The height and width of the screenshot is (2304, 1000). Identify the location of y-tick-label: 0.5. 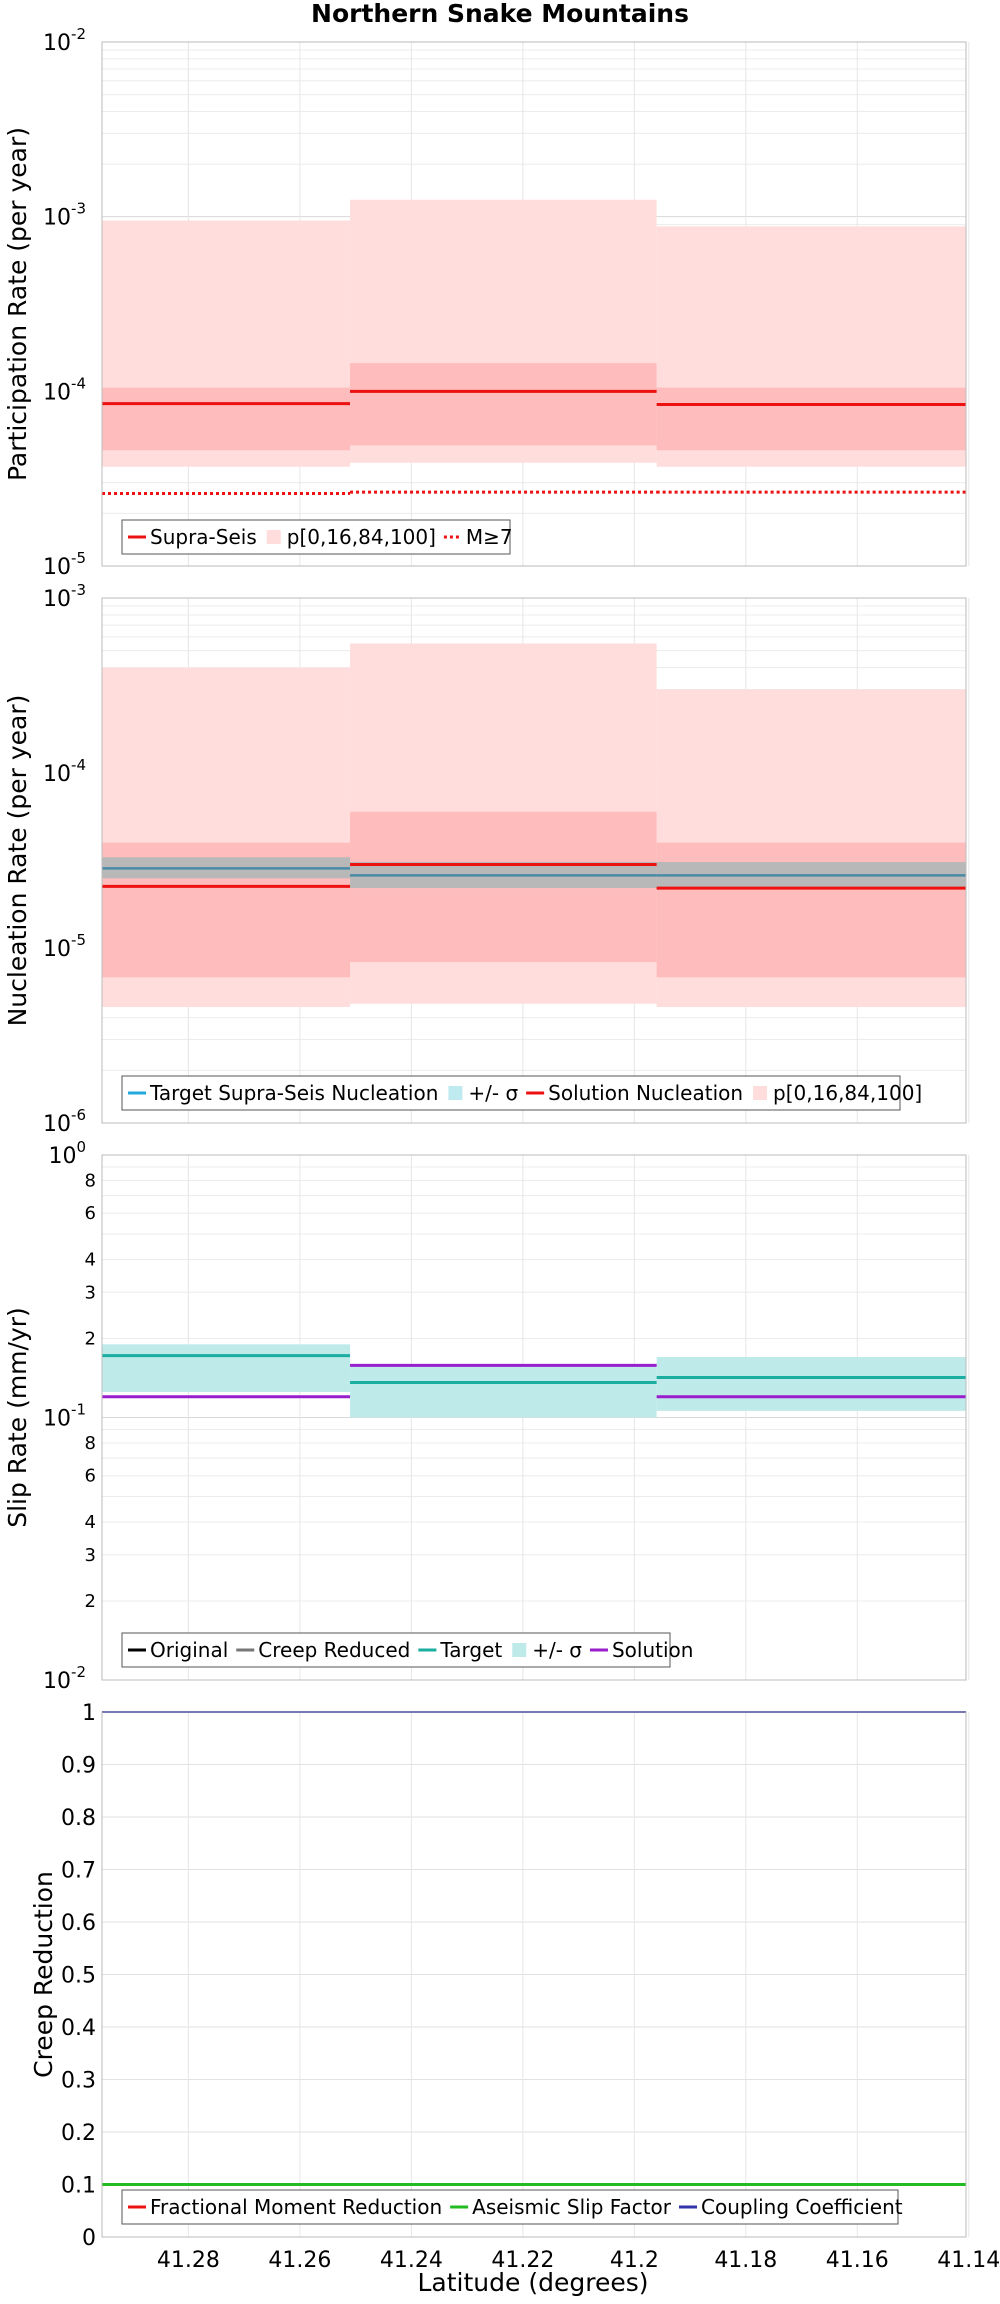
(78, 1976).